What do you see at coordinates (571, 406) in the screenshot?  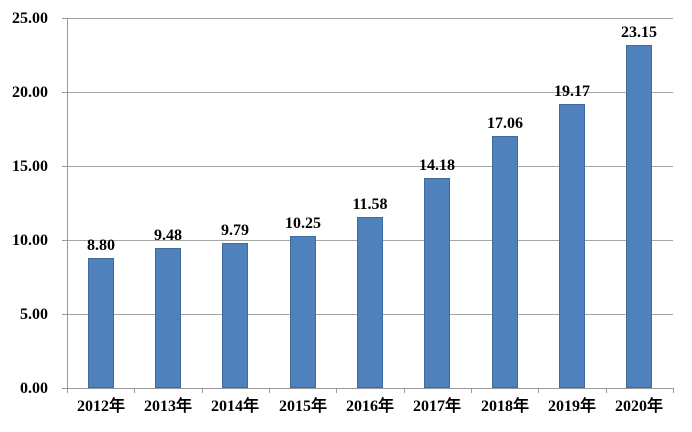 I see `x-axis-category-label: 2019年` at bounding box center [571, 406].